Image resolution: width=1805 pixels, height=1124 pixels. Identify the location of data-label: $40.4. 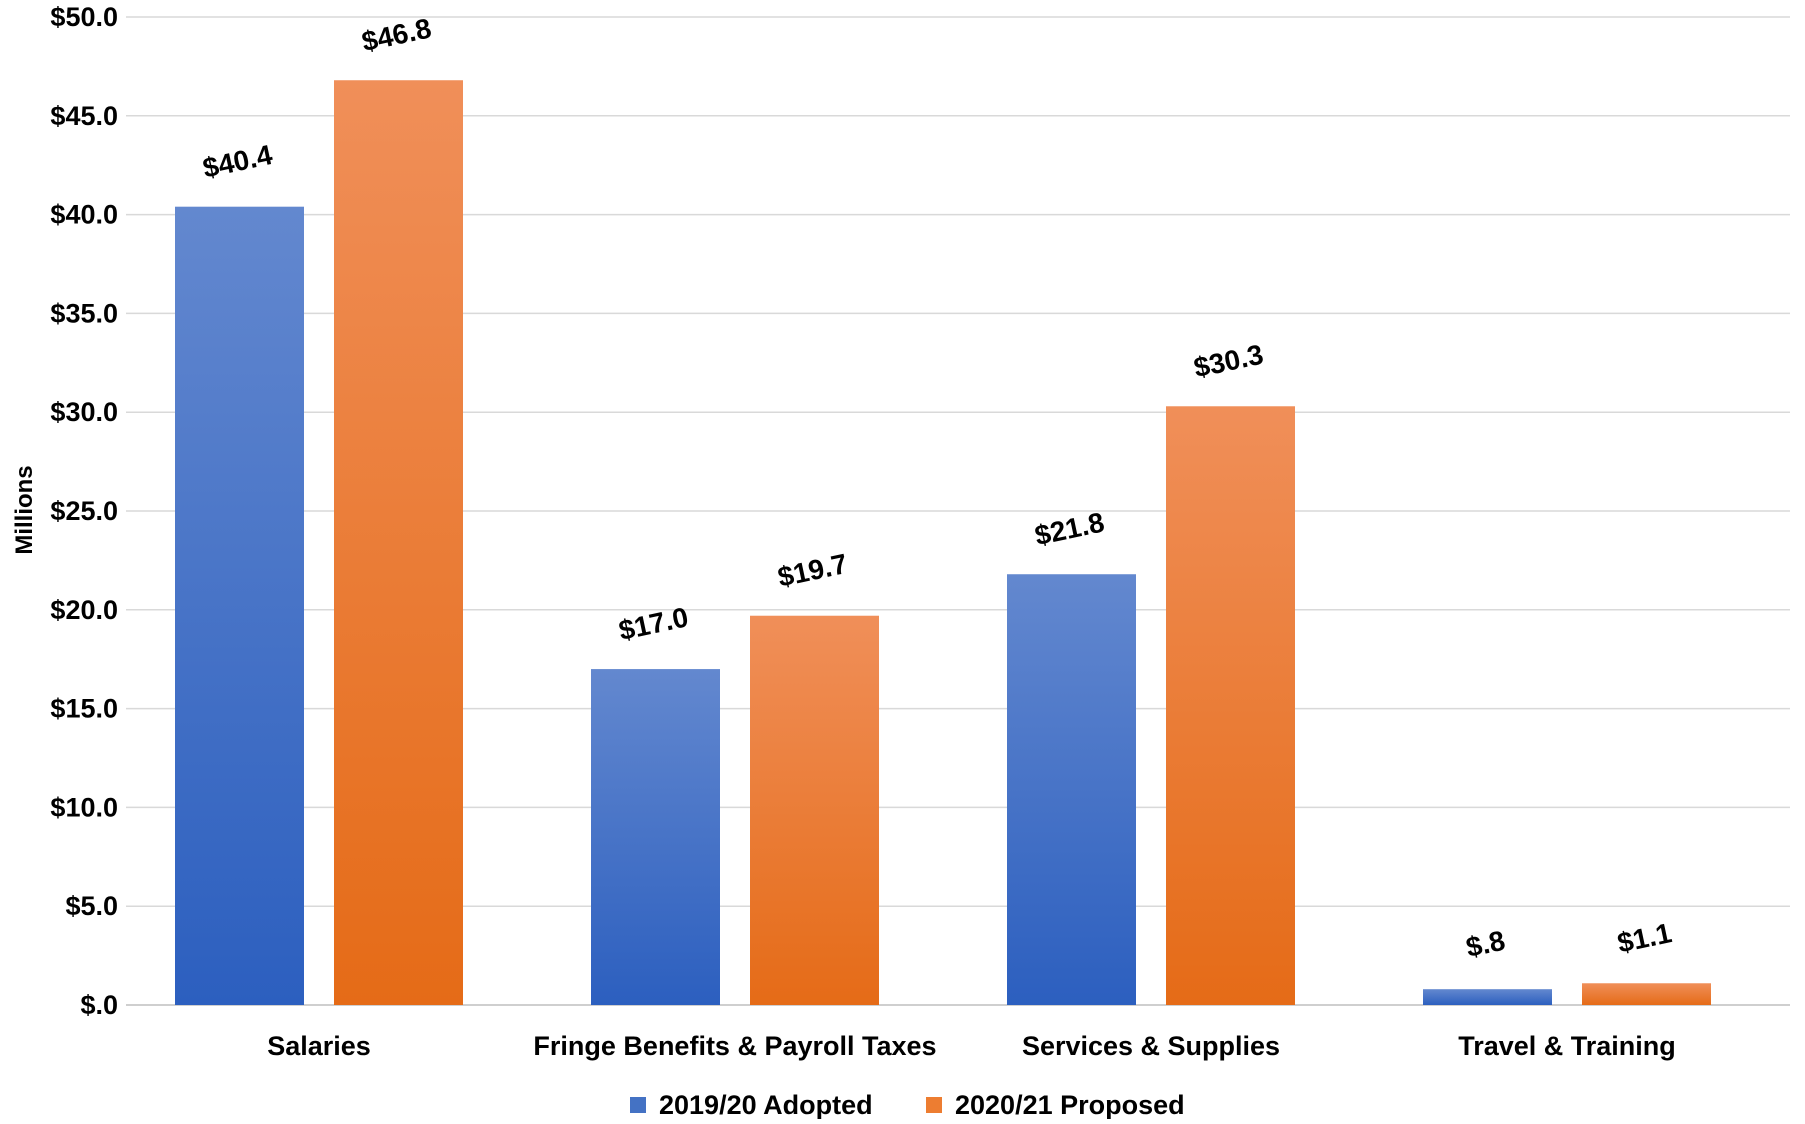
(237, 161).